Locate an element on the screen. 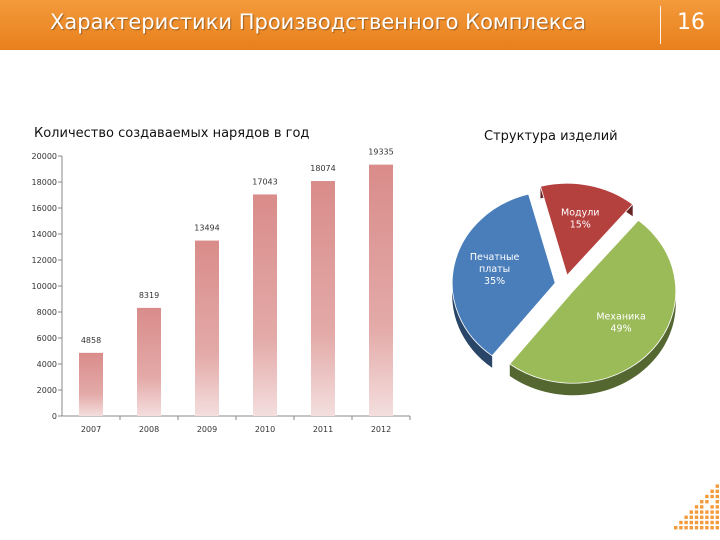 This screenshot has width=720, height=540. bar-data-label: 19335 is located at coordinates (380, 152).